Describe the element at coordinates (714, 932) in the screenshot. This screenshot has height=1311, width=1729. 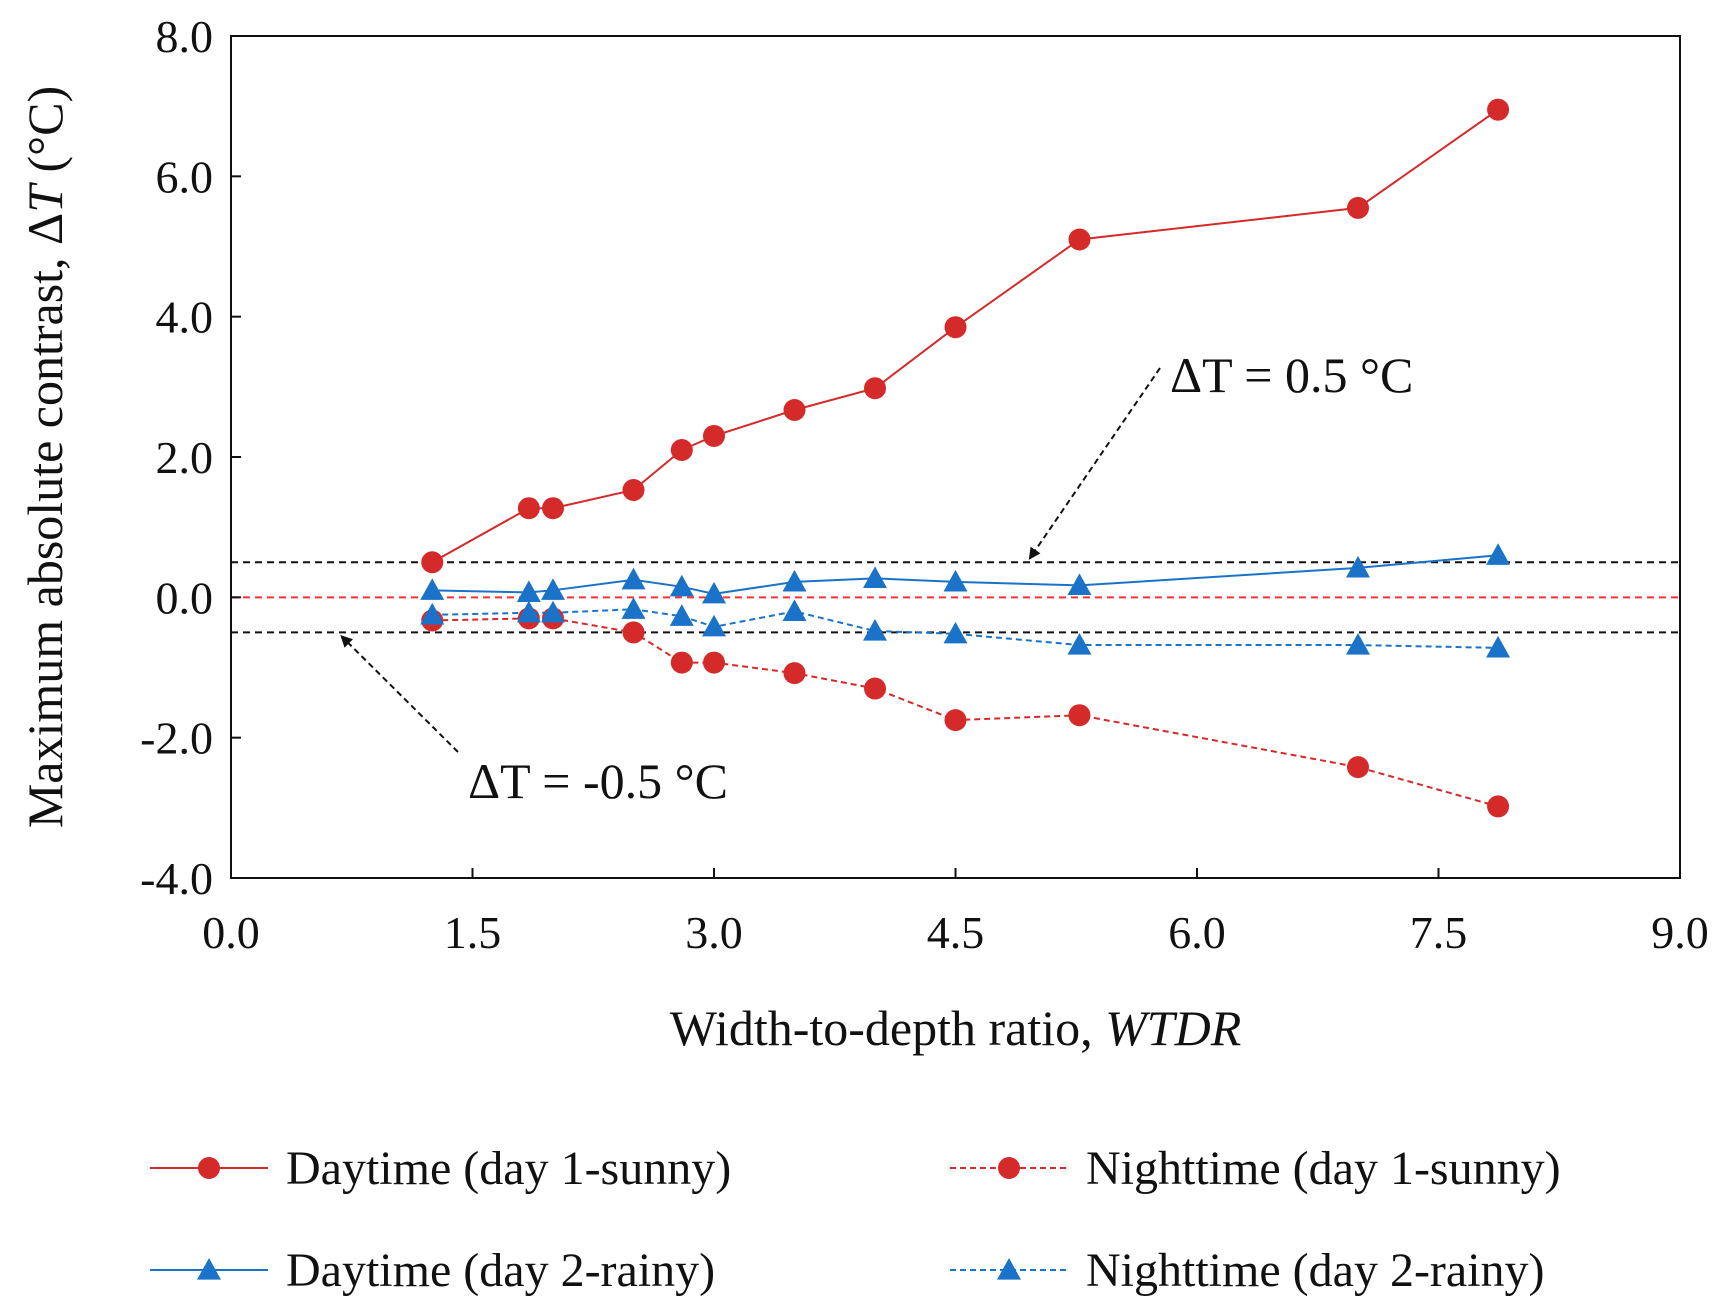
I see `x-tick-label: 3.0` at that location.